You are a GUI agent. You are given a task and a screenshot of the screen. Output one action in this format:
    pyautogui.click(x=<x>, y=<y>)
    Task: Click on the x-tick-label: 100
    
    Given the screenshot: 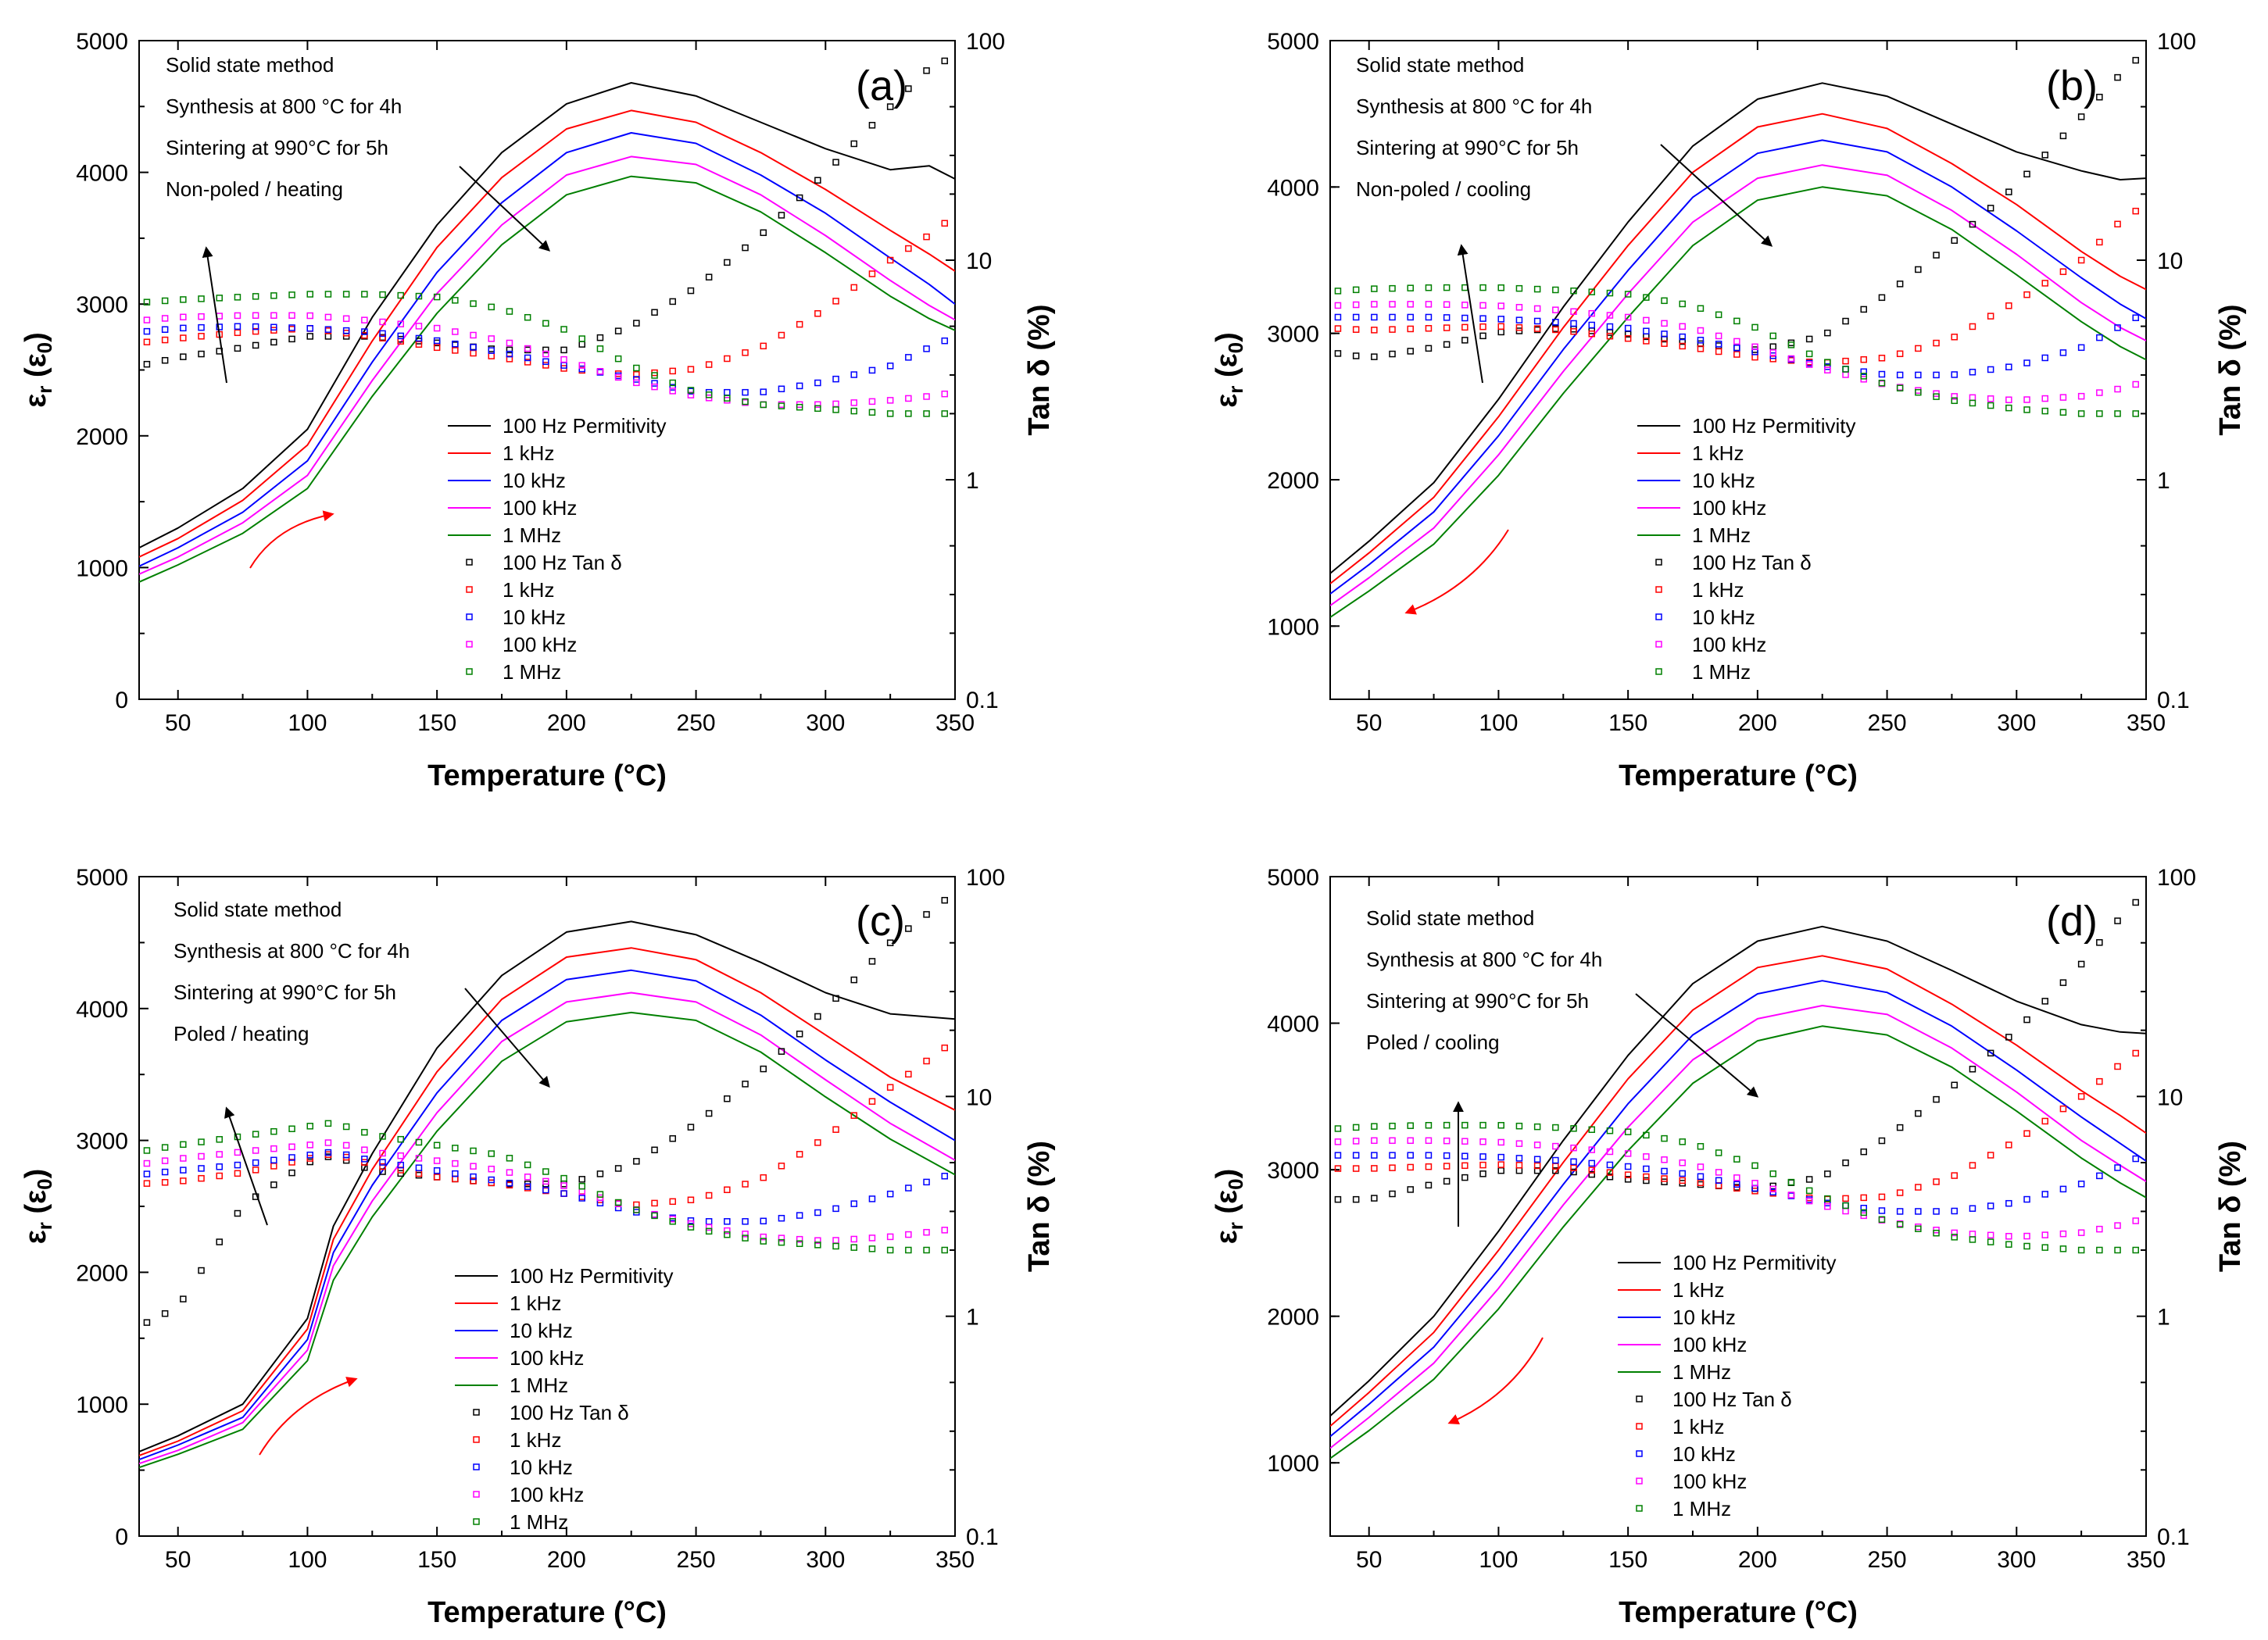 What is the action you would take?
    pyautogui.click(x=1499, y=1560)
    